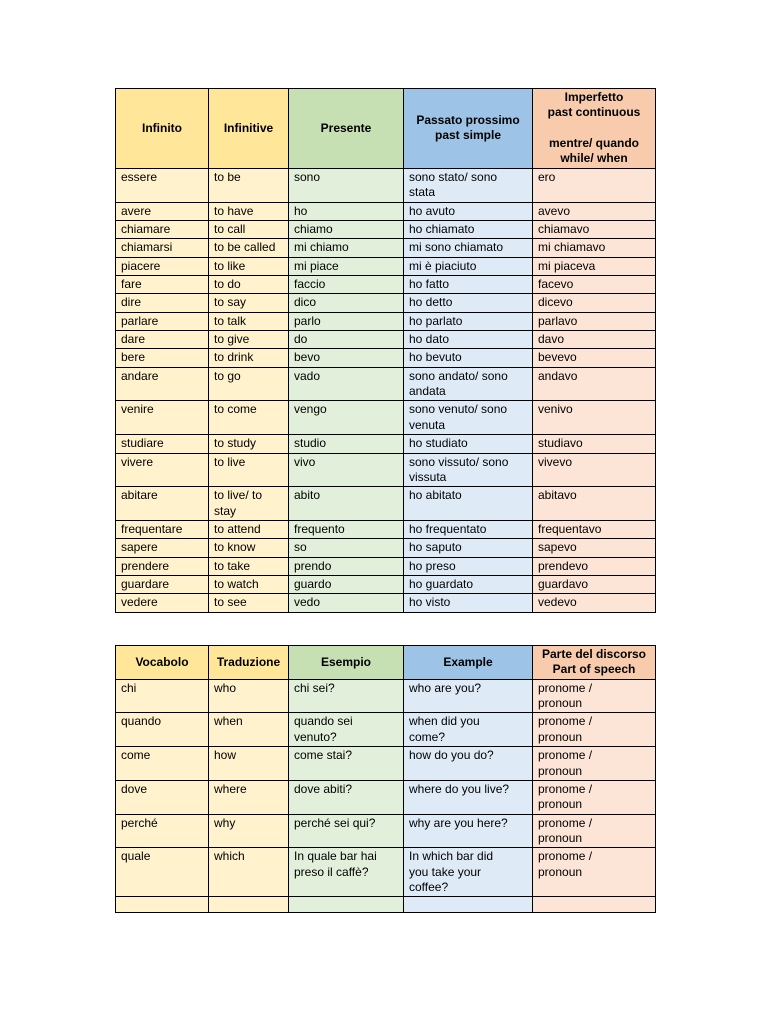 This screenshot has height=1024, width=768. Describe the element at coordinates (248, 266) in the screenshot. I see `table-cell: to like` at that location.